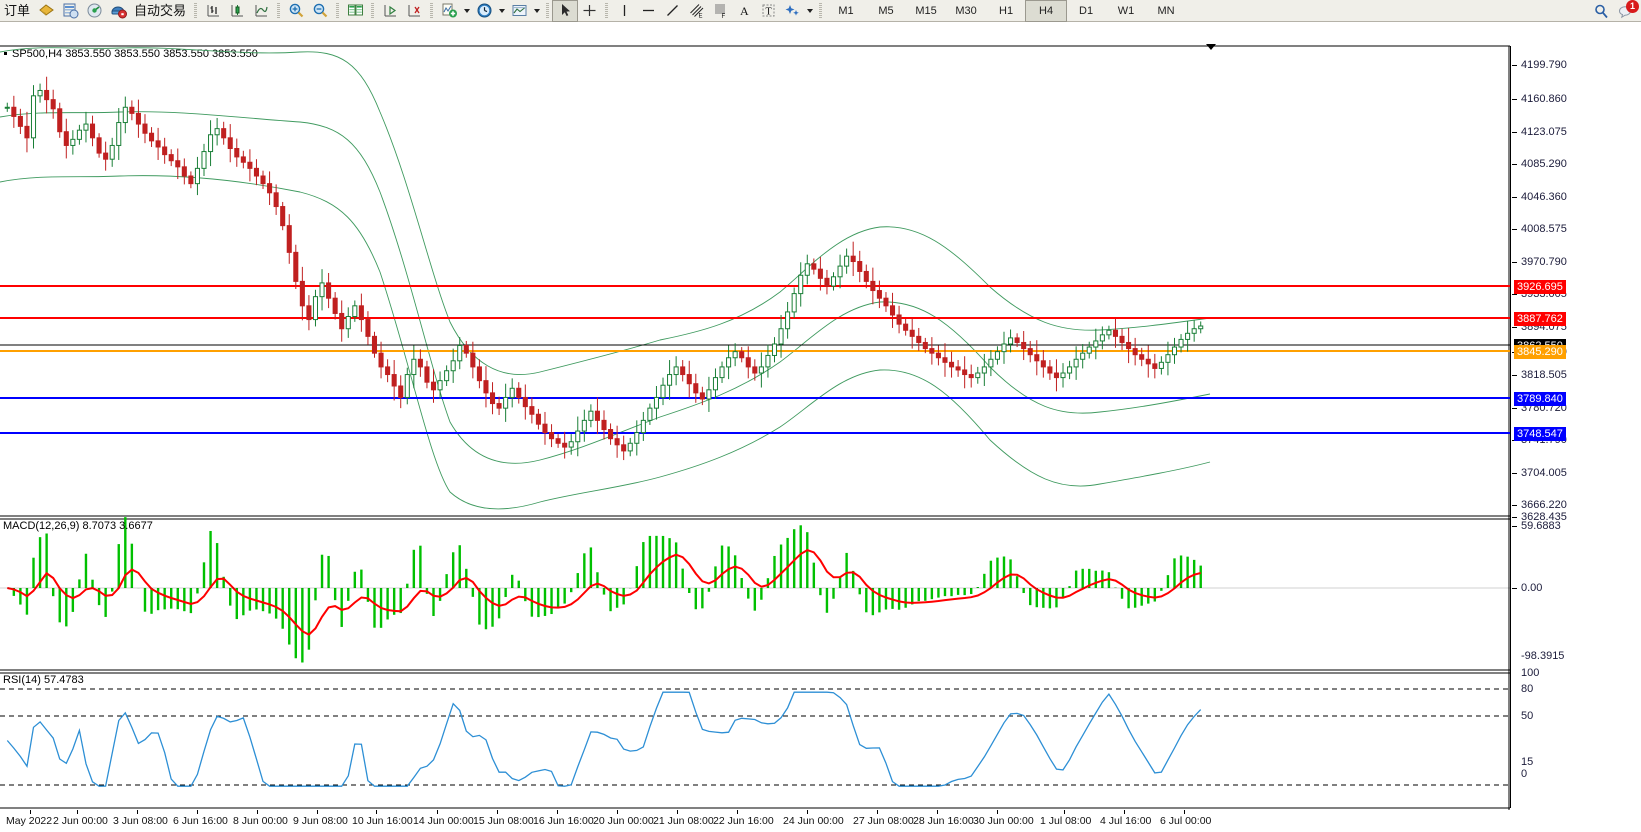 The height and width of the screenshot is (832, 1641). What do you see at coordinates (943, 821) in the screenshot?
I see `time-axis-label: 28 Jun 16:00` at bounding box center [943, 821].